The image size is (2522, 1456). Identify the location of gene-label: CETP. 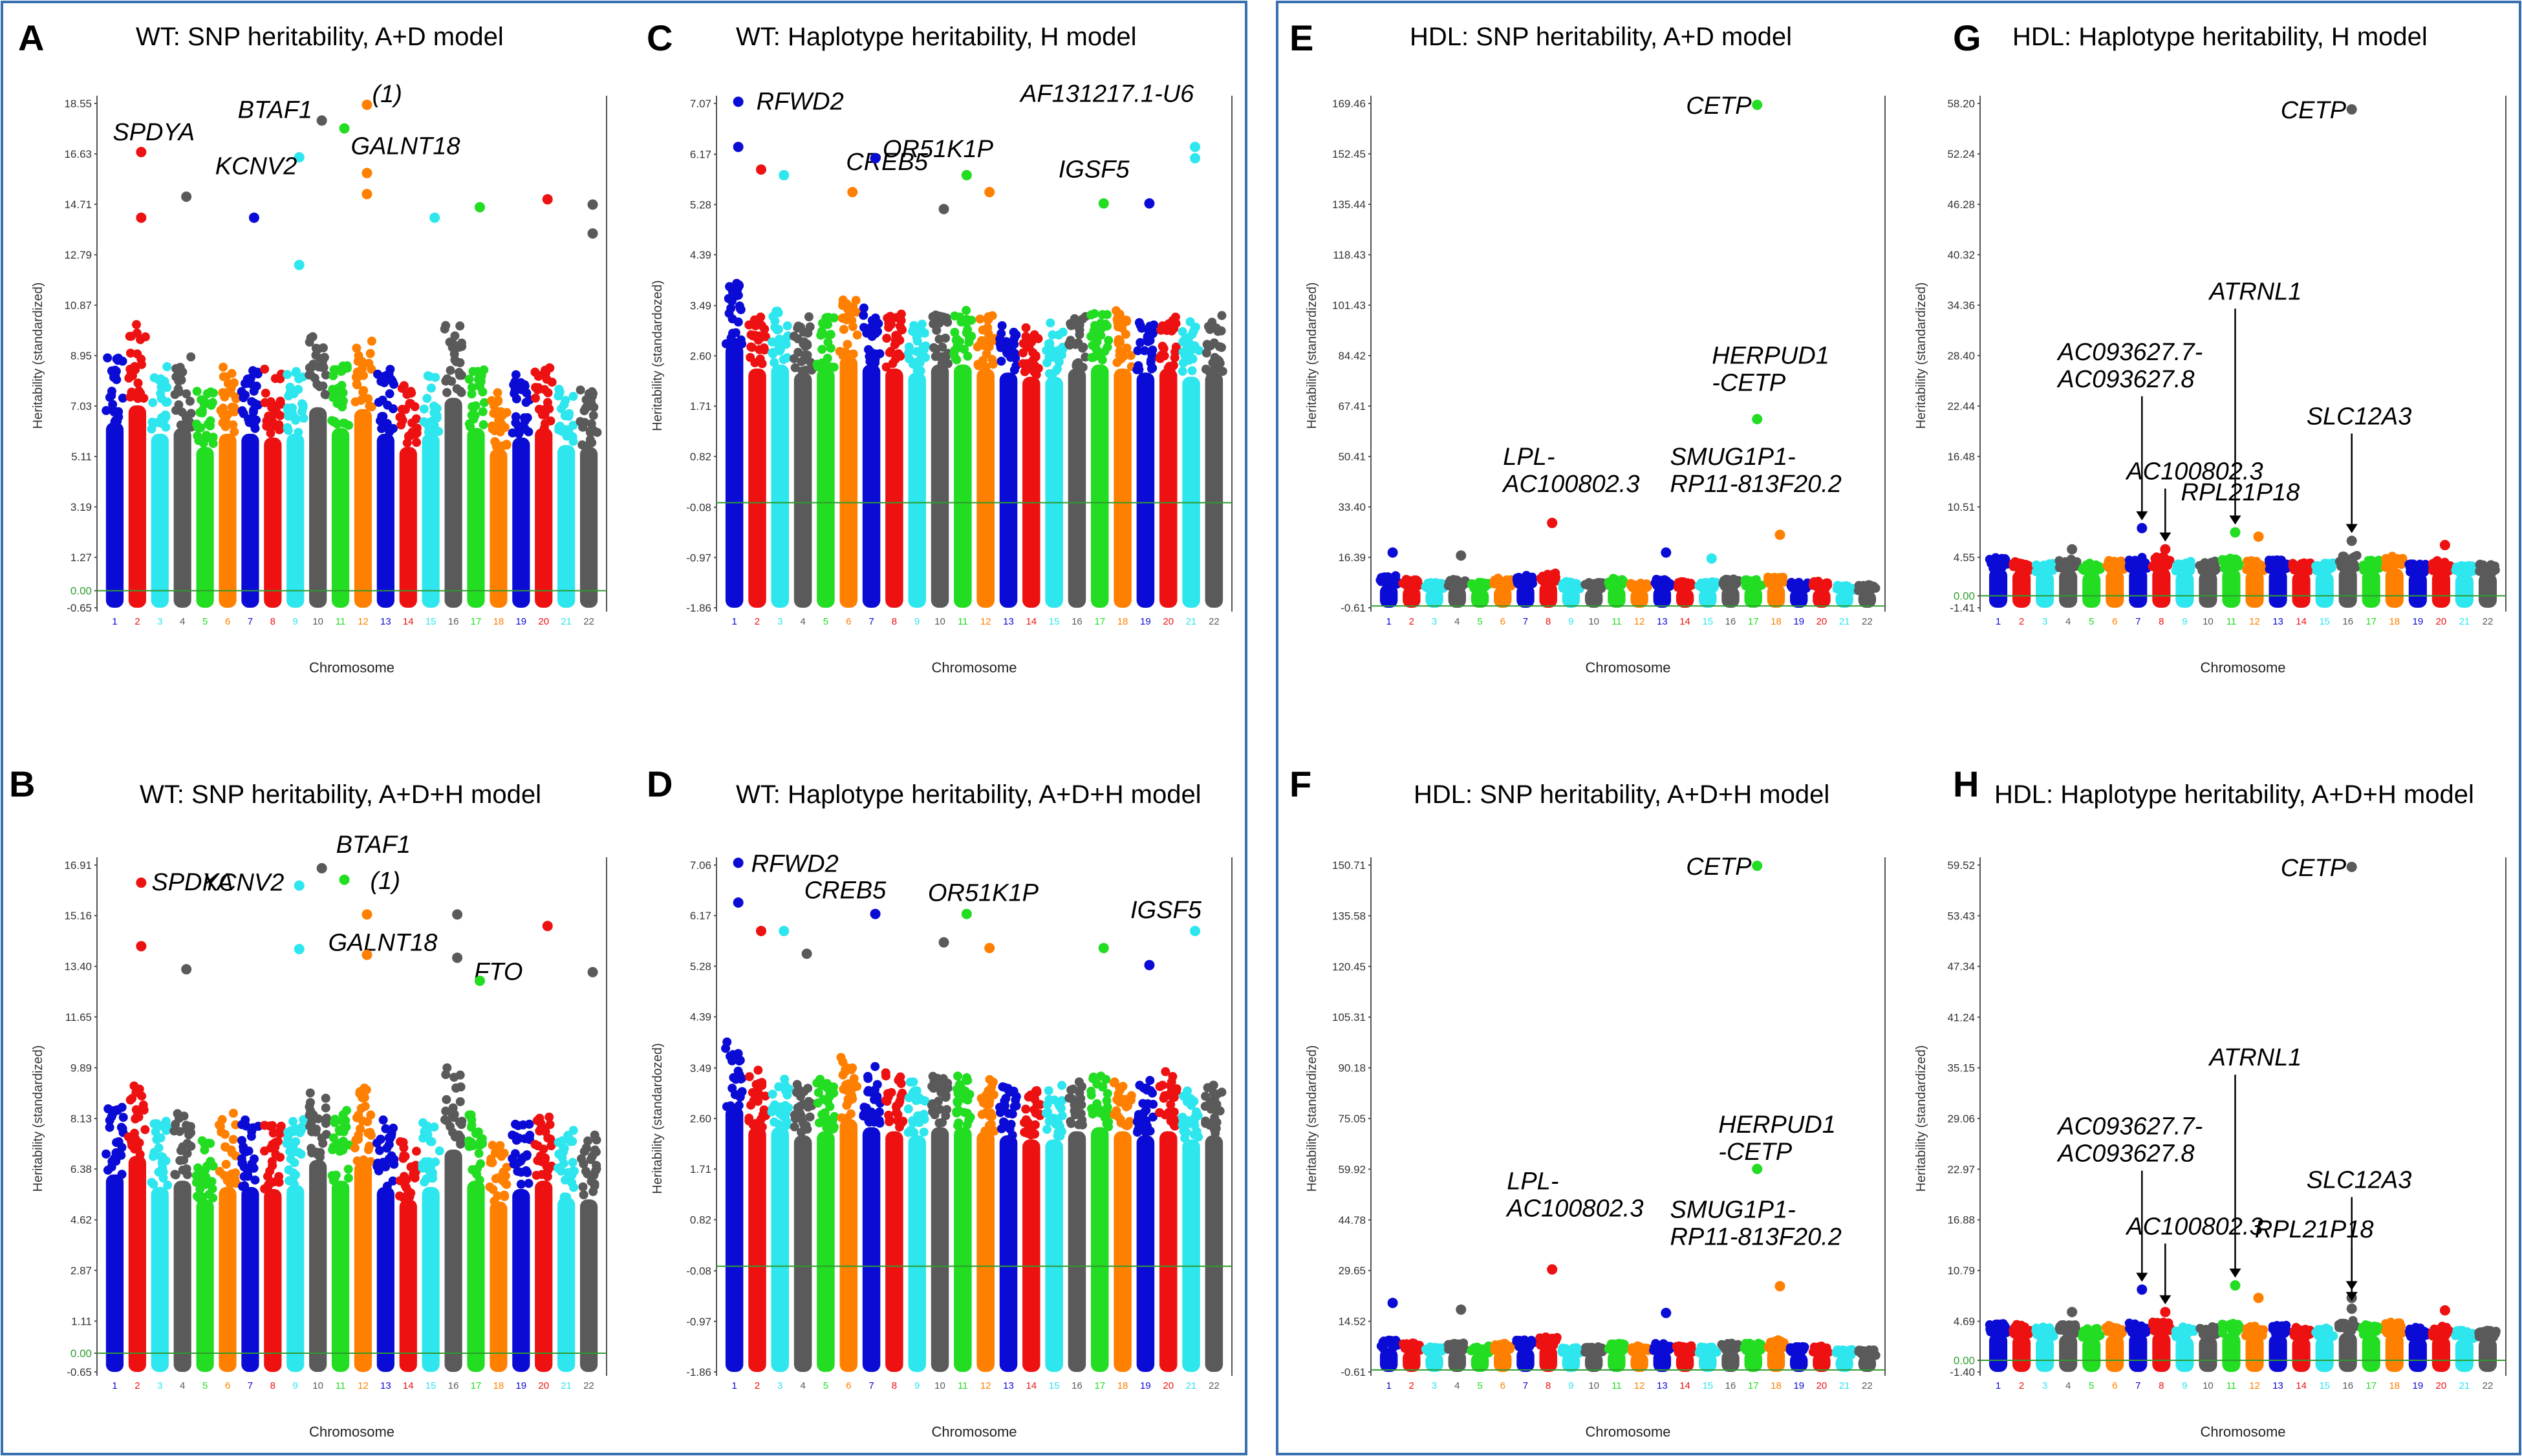
(1719, 106).